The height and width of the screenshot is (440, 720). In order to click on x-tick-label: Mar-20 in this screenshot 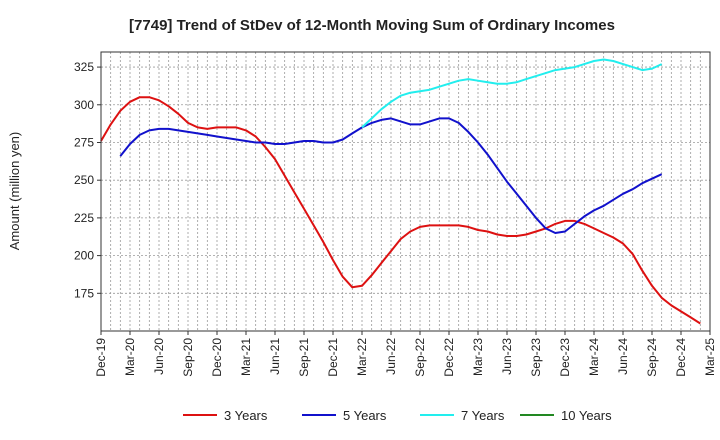, I will do `click(130, 357)`.